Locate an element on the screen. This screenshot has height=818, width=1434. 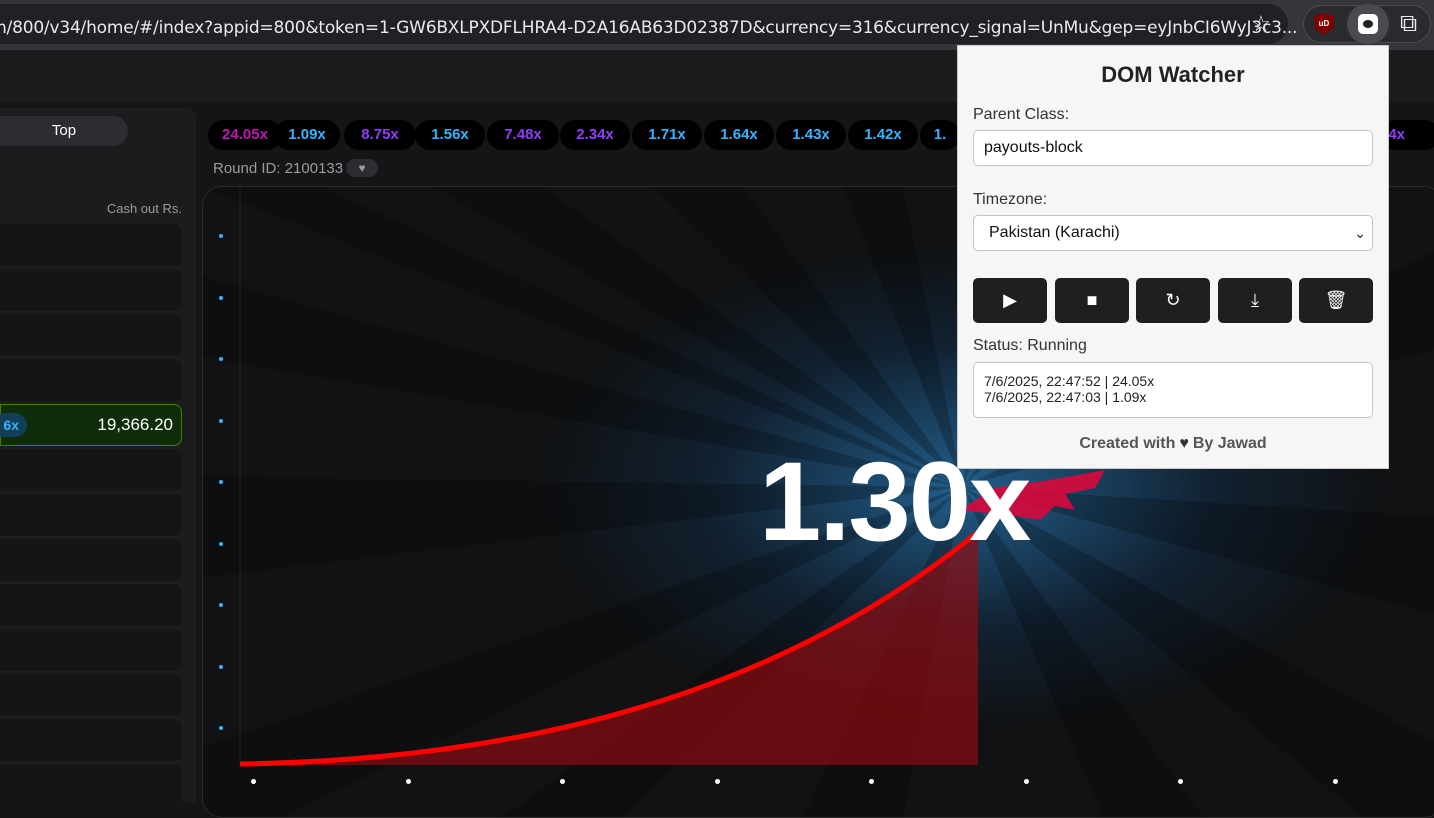
plane-icon is located at coordinates (1032, 495).